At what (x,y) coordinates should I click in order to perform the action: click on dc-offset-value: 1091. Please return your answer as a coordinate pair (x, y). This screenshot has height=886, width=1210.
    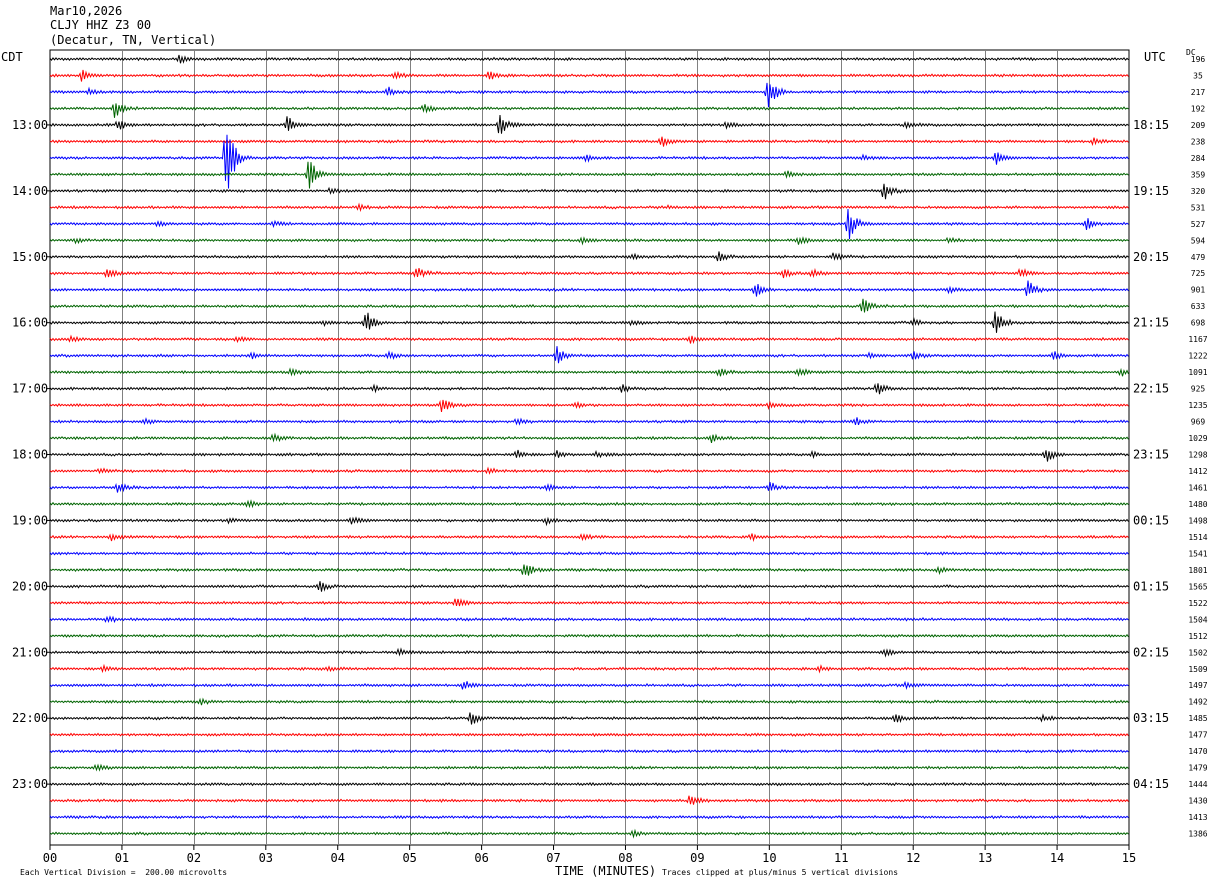
    Looking at the image, I should click on (1197, 372).